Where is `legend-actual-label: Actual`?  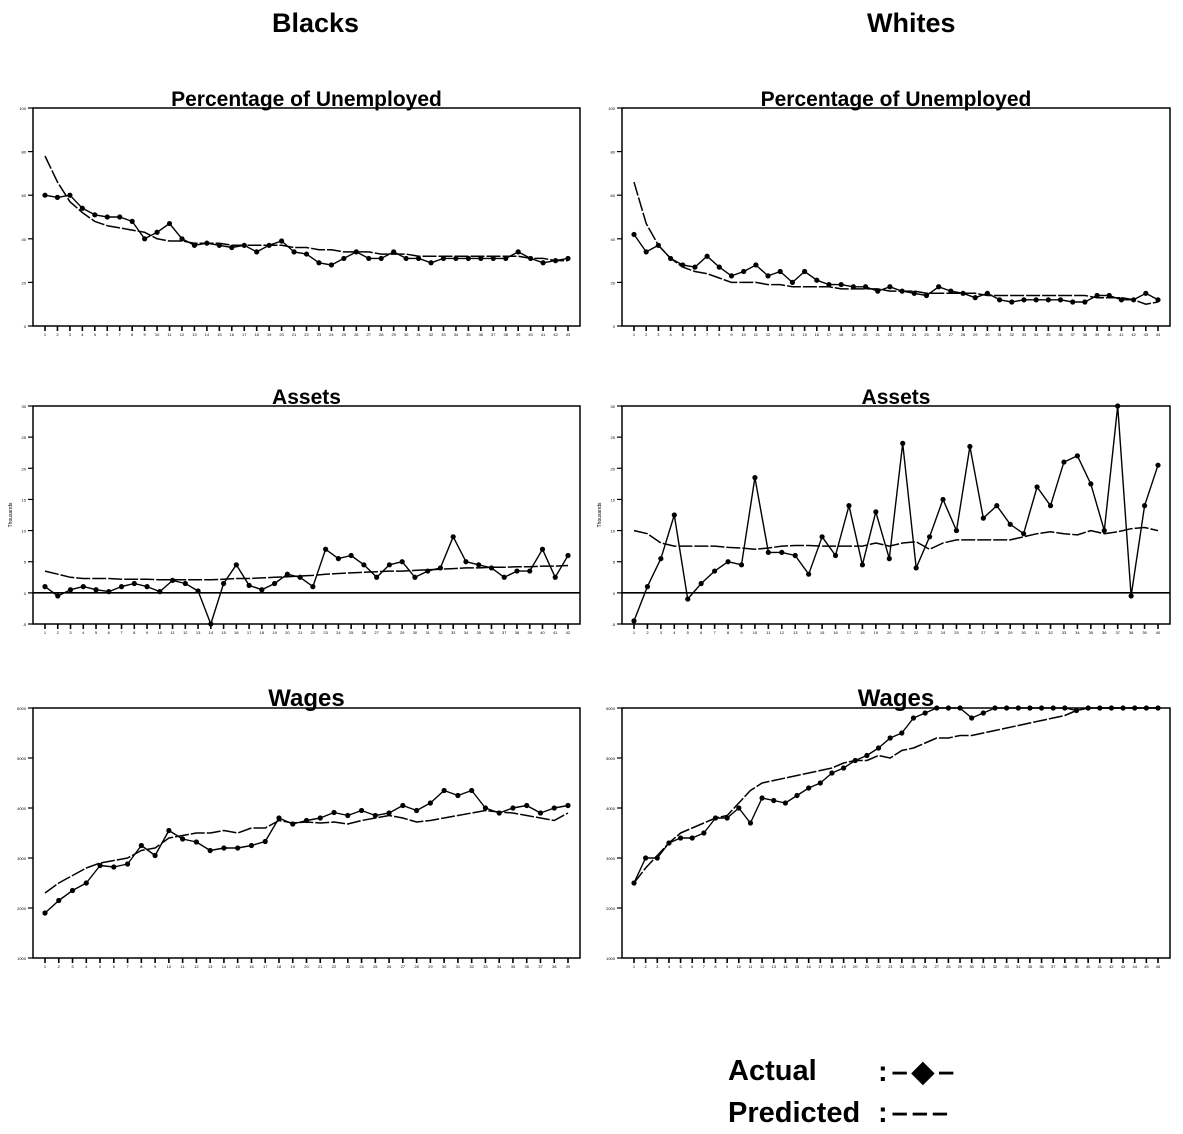
legend-actual-label: Actual is located at coordinates (772, 1070).